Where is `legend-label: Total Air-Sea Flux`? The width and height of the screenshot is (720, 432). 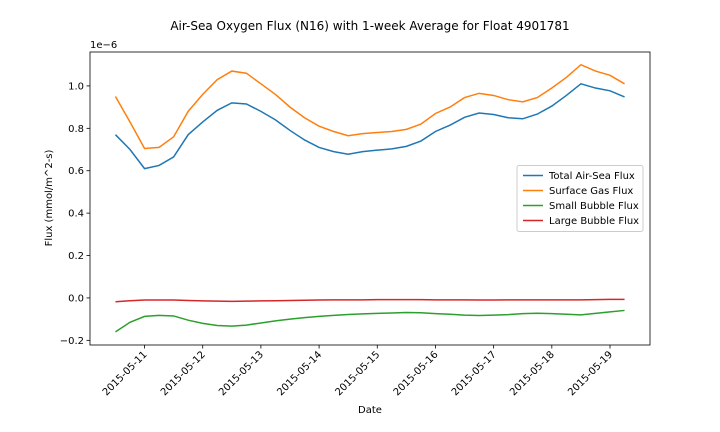 legend-label: Total Air-Sea Flux is located at coordinates (591, 176).